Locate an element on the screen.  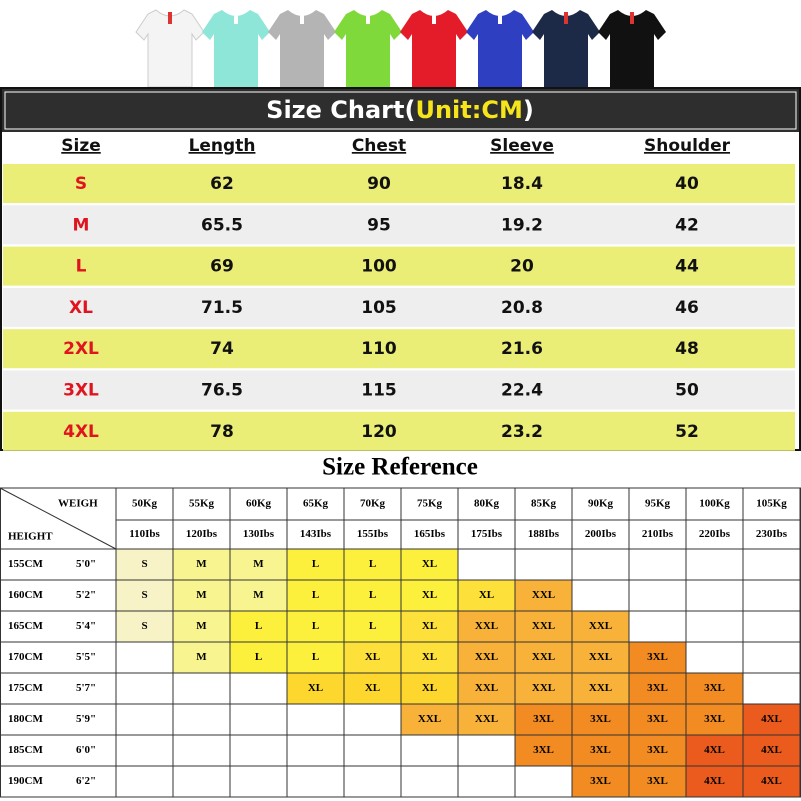
cell-value: 48 is located at coordinates (687, 349).